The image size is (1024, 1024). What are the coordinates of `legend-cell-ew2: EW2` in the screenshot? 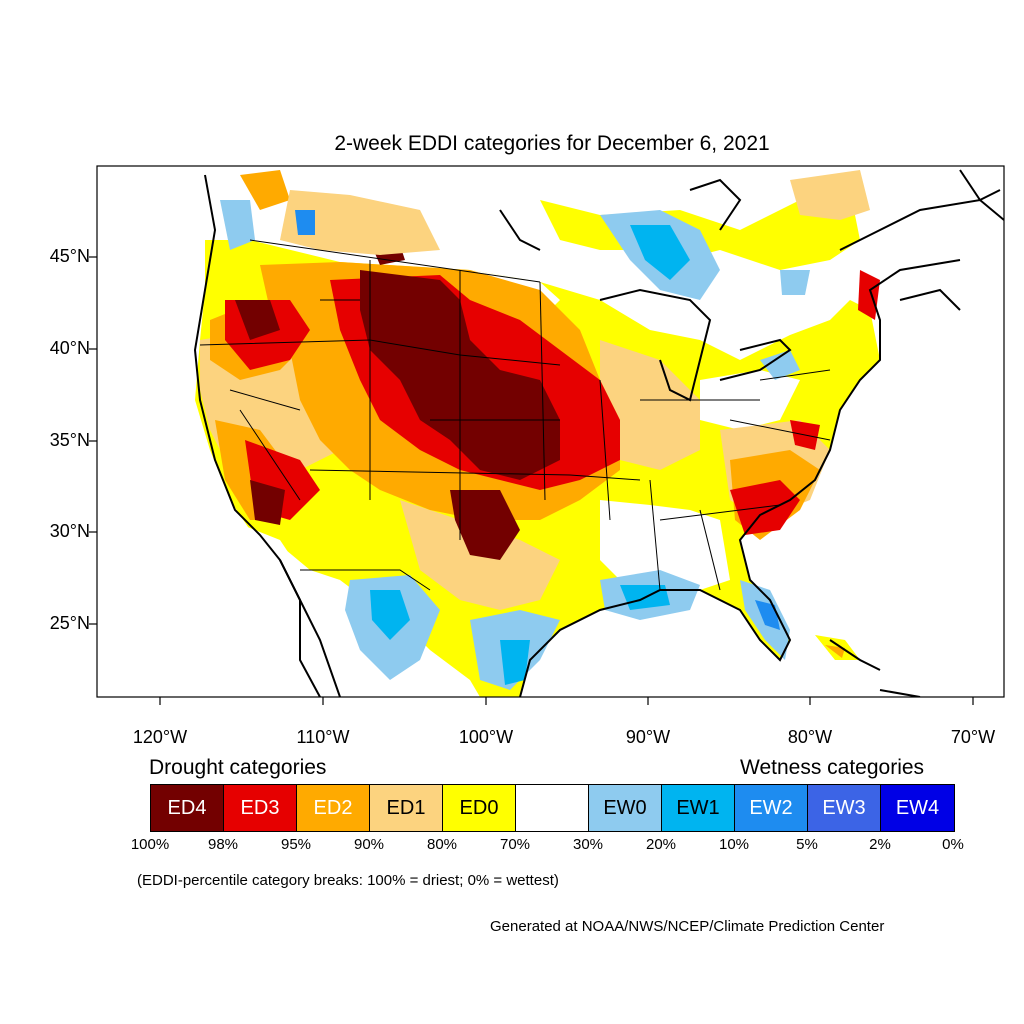 It's located at (771, 808).